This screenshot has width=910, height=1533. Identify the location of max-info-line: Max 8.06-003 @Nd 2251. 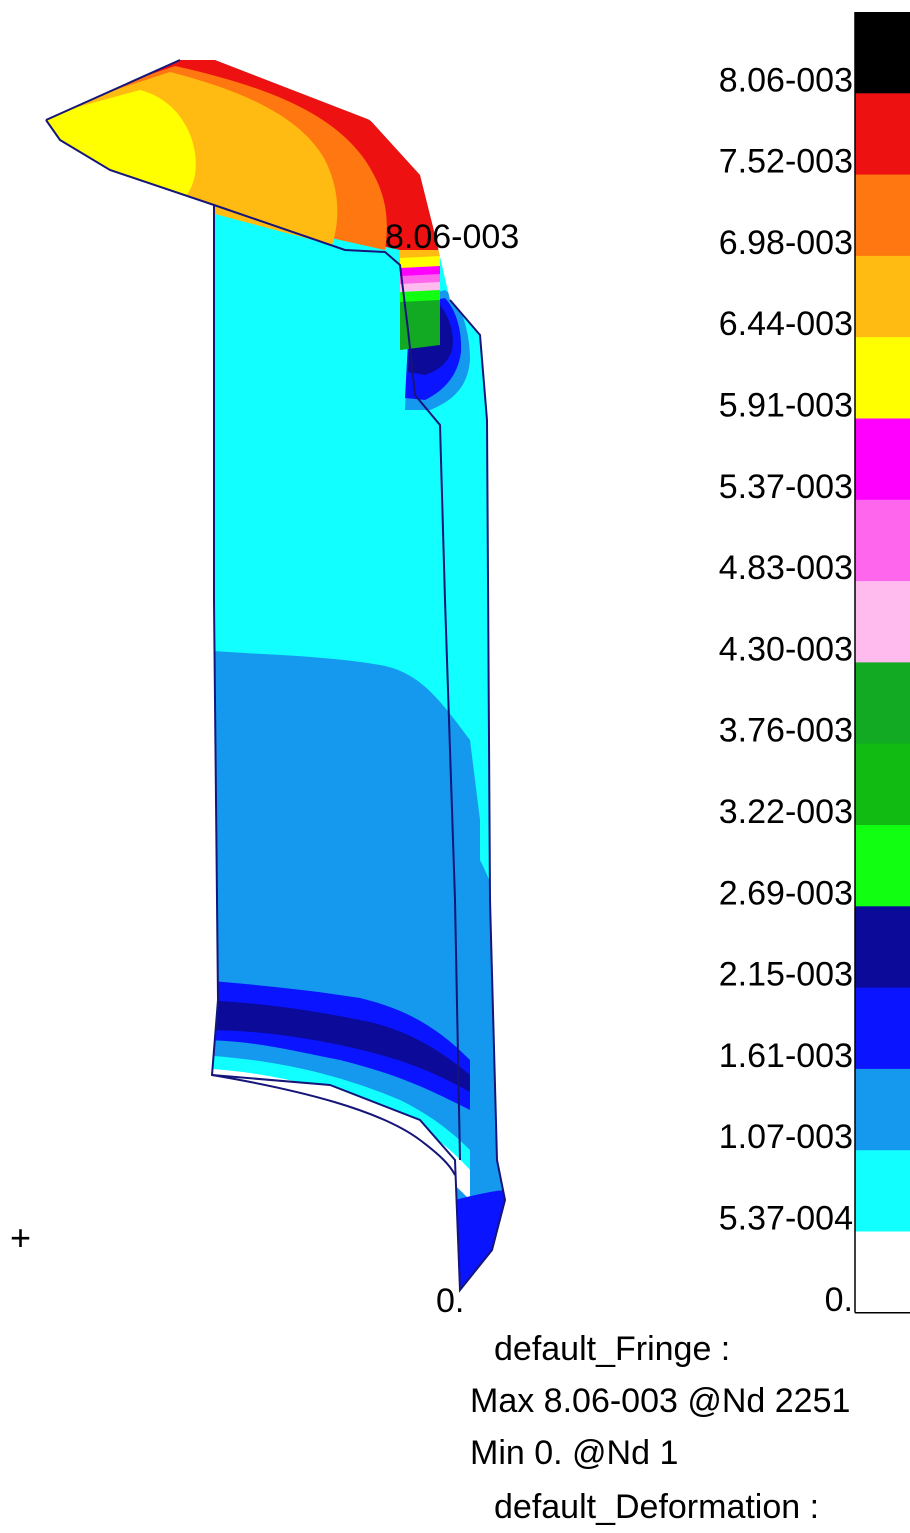
(660, 1401).